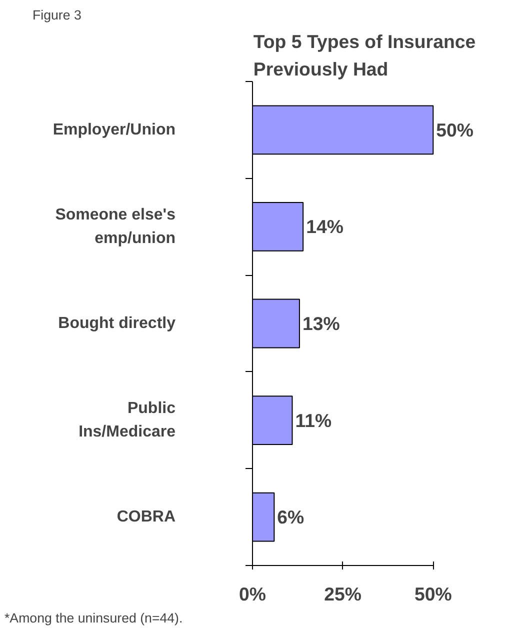 This screenshot has height=635, width=509. What do you see at coordinates (343, 594) in the screenshot?
I see `x-tick-label: 25%` at bounding box center [343, 594].